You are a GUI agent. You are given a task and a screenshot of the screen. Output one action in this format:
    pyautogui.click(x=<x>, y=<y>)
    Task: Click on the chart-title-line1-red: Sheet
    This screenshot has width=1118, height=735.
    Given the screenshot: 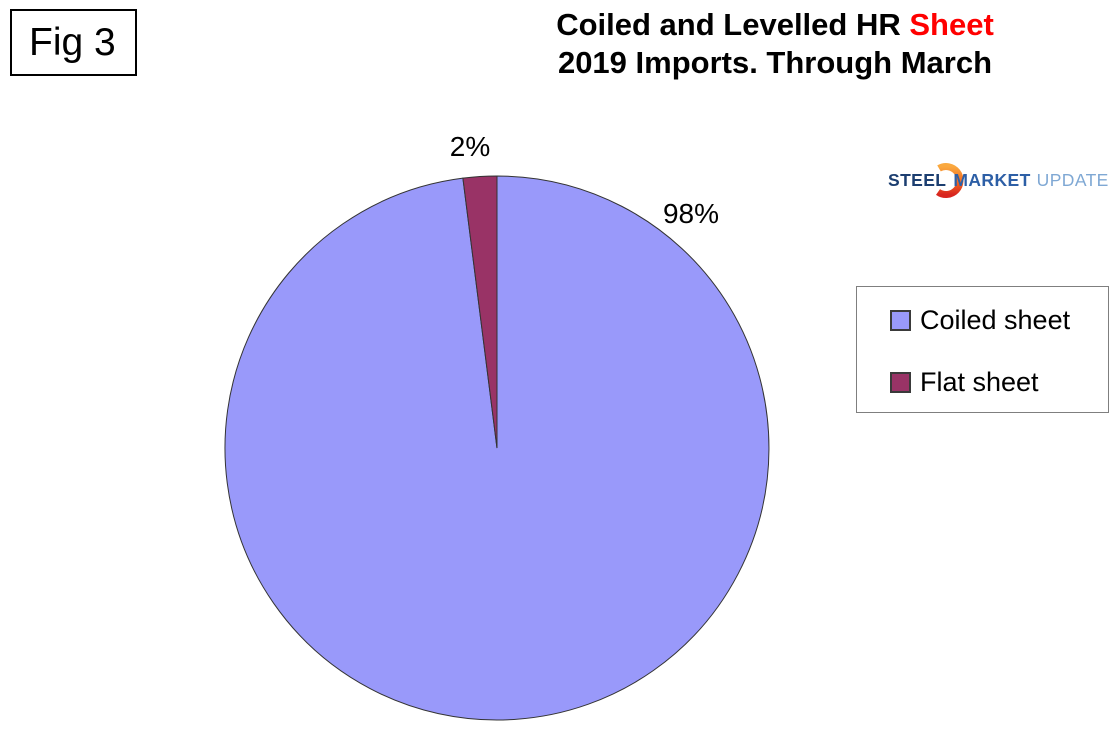 What is the action you would take?
    pyautogui.click(x=951, y=24)
    